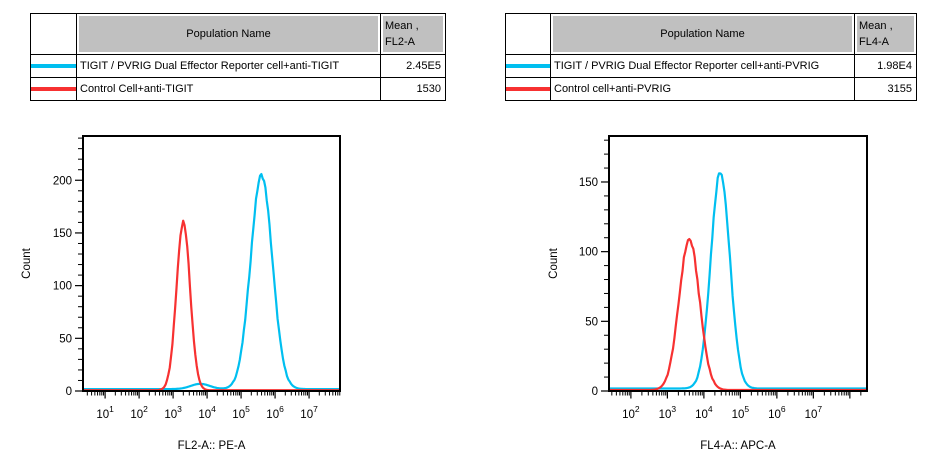 This screenshot has height=469, width=928. What do you see at coordinates (413, 34) in the screenshot?
I see `mean-header-cell: Mean , FL2-A` at bounding box center [413, 34].